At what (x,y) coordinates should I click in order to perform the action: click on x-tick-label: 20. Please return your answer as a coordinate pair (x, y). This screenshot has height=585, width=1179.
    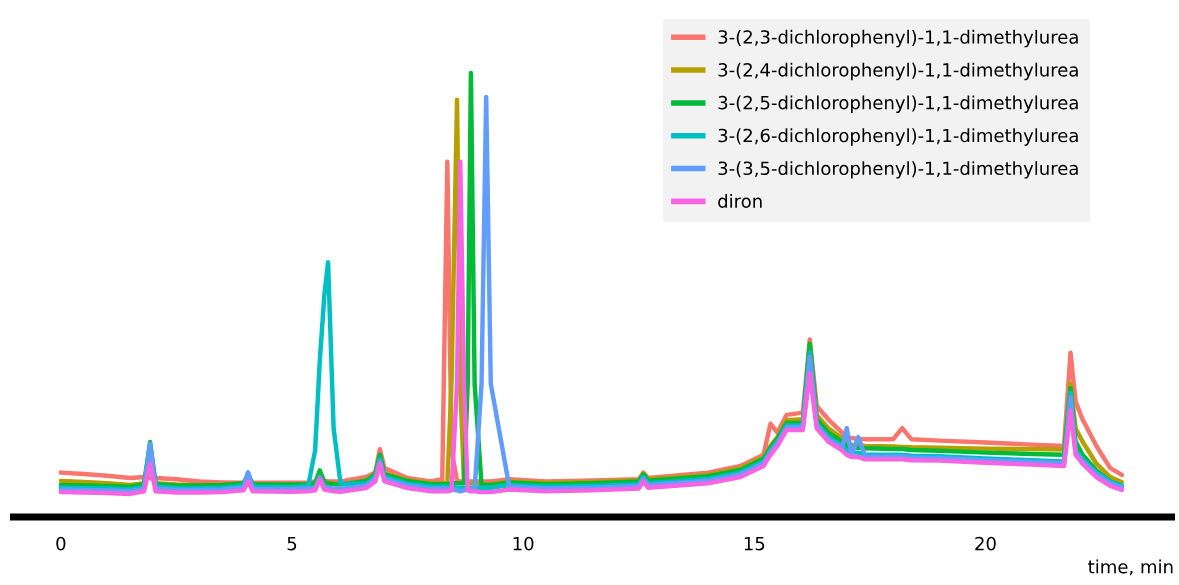
    Looking at the image, I should click on (985, 543).